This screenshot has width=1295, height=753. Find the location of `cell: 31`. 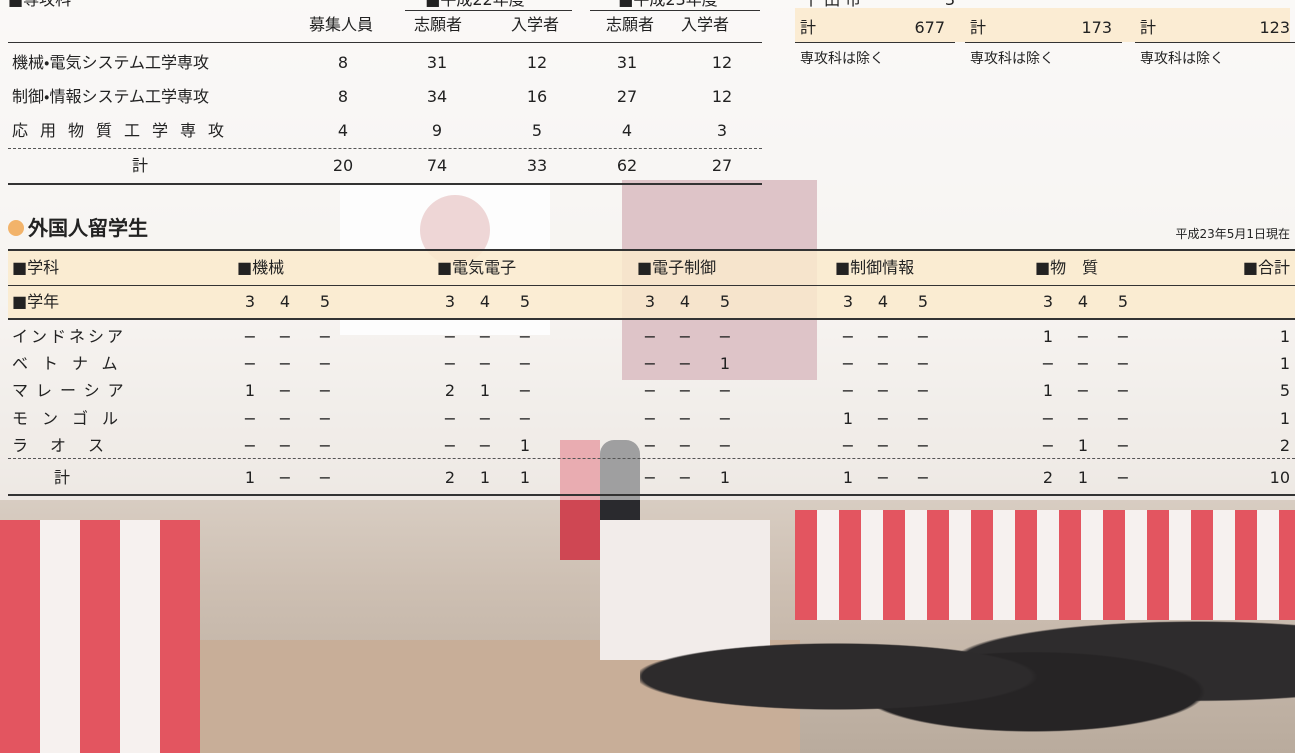

cell: 31 is located at coordinates (437, 62).